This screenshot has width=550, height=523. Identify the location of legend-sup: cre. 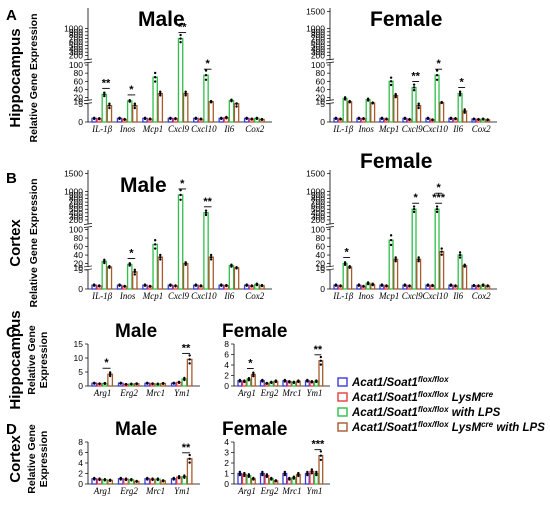
(487, 424).